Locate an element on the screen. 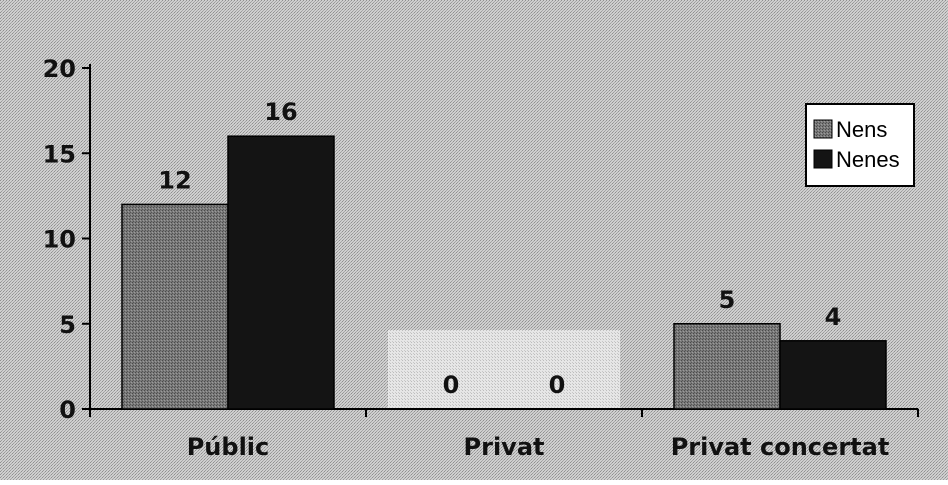 This screenshot has width=948, height=485. x-category-label: Públic is located at coordinates (228, 447).